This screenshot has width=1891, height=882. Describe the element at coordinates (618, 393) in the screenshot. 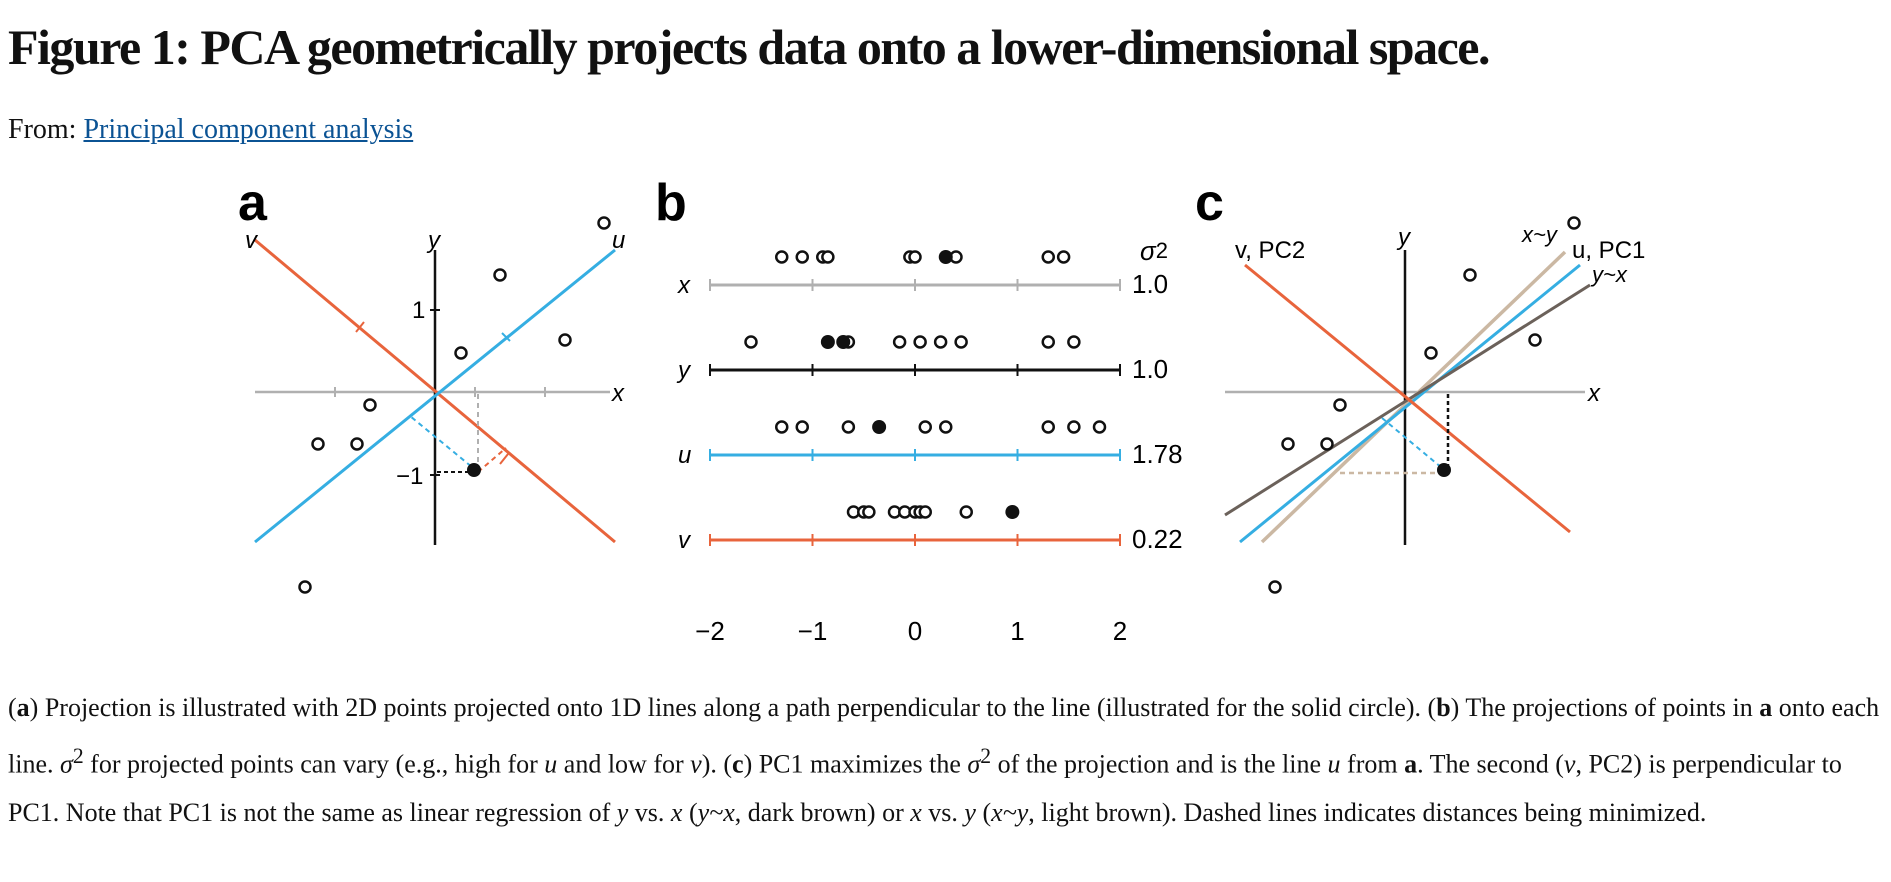

I see `panel-a-label-x: x` at that location.